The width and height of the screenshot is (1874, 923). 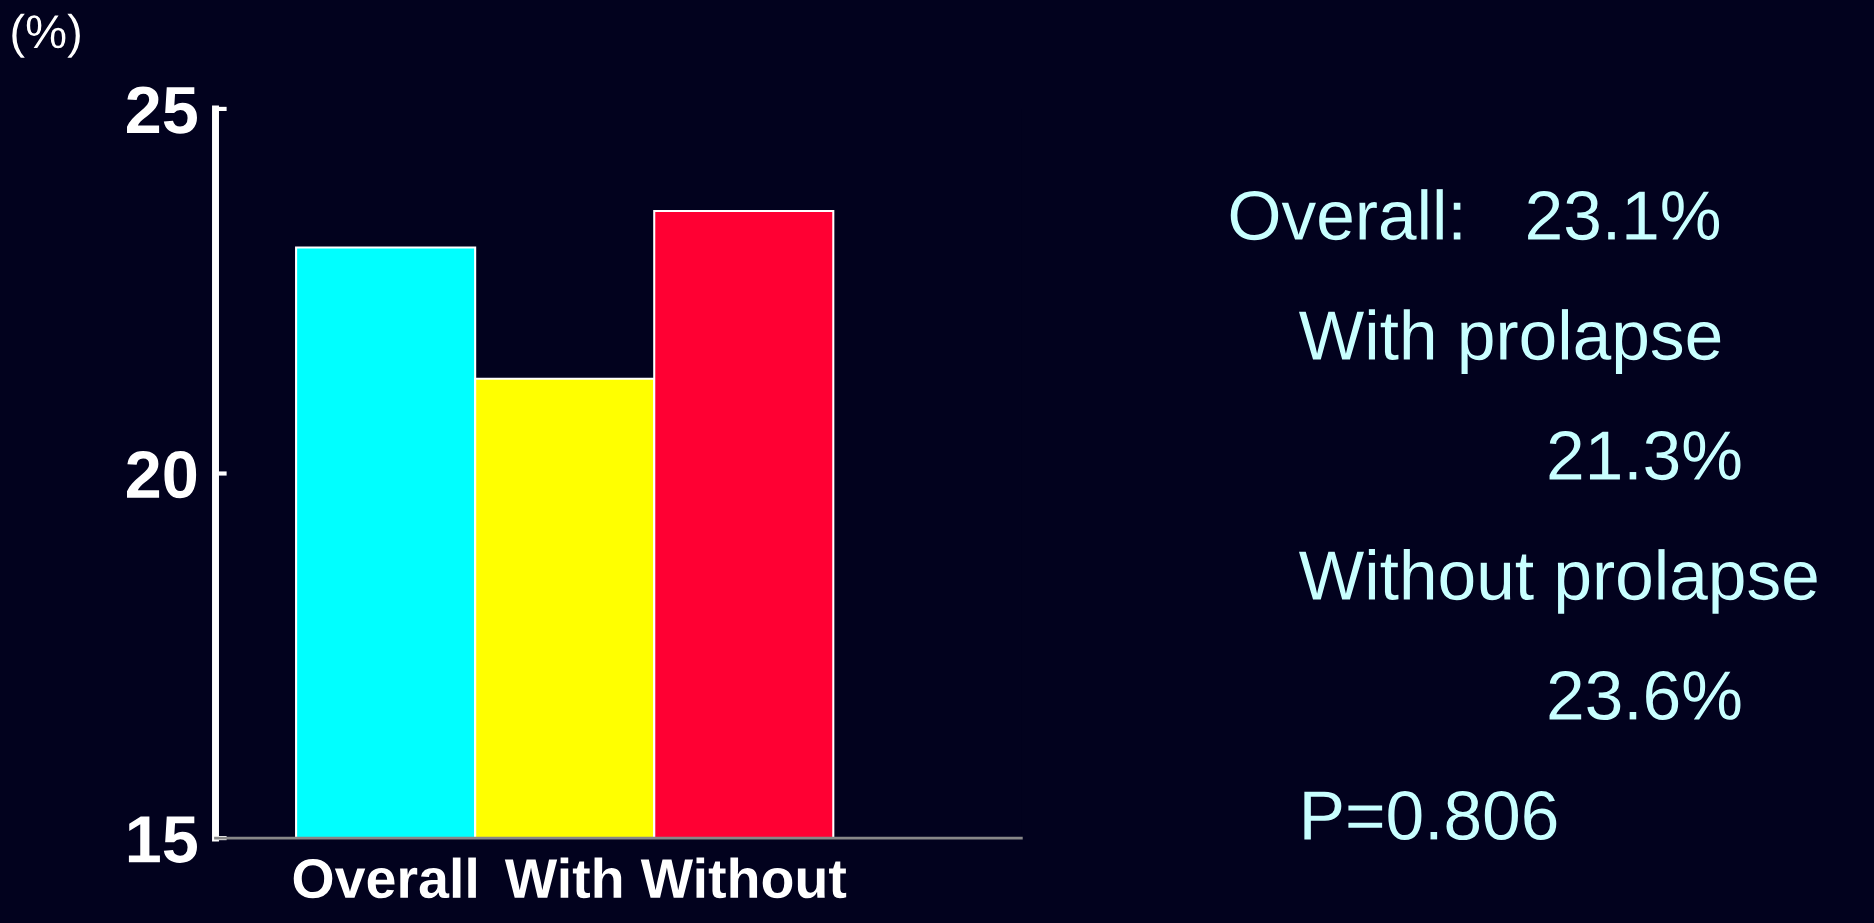 I want to click on y-tick-label: 20, so click(x=162, y=475).